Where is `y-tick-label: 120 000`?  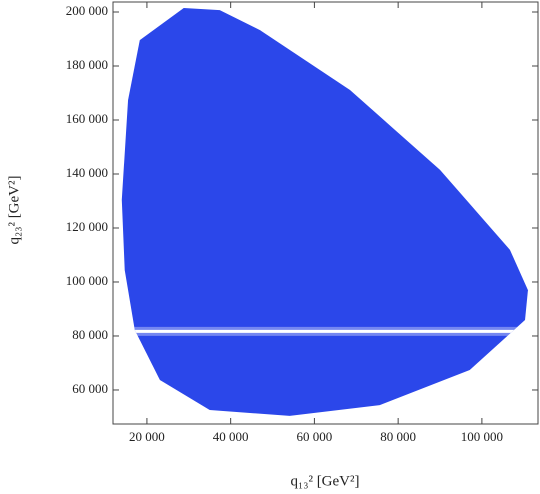 y-tick-label: 120 000 is located at coordinates (87, 226).